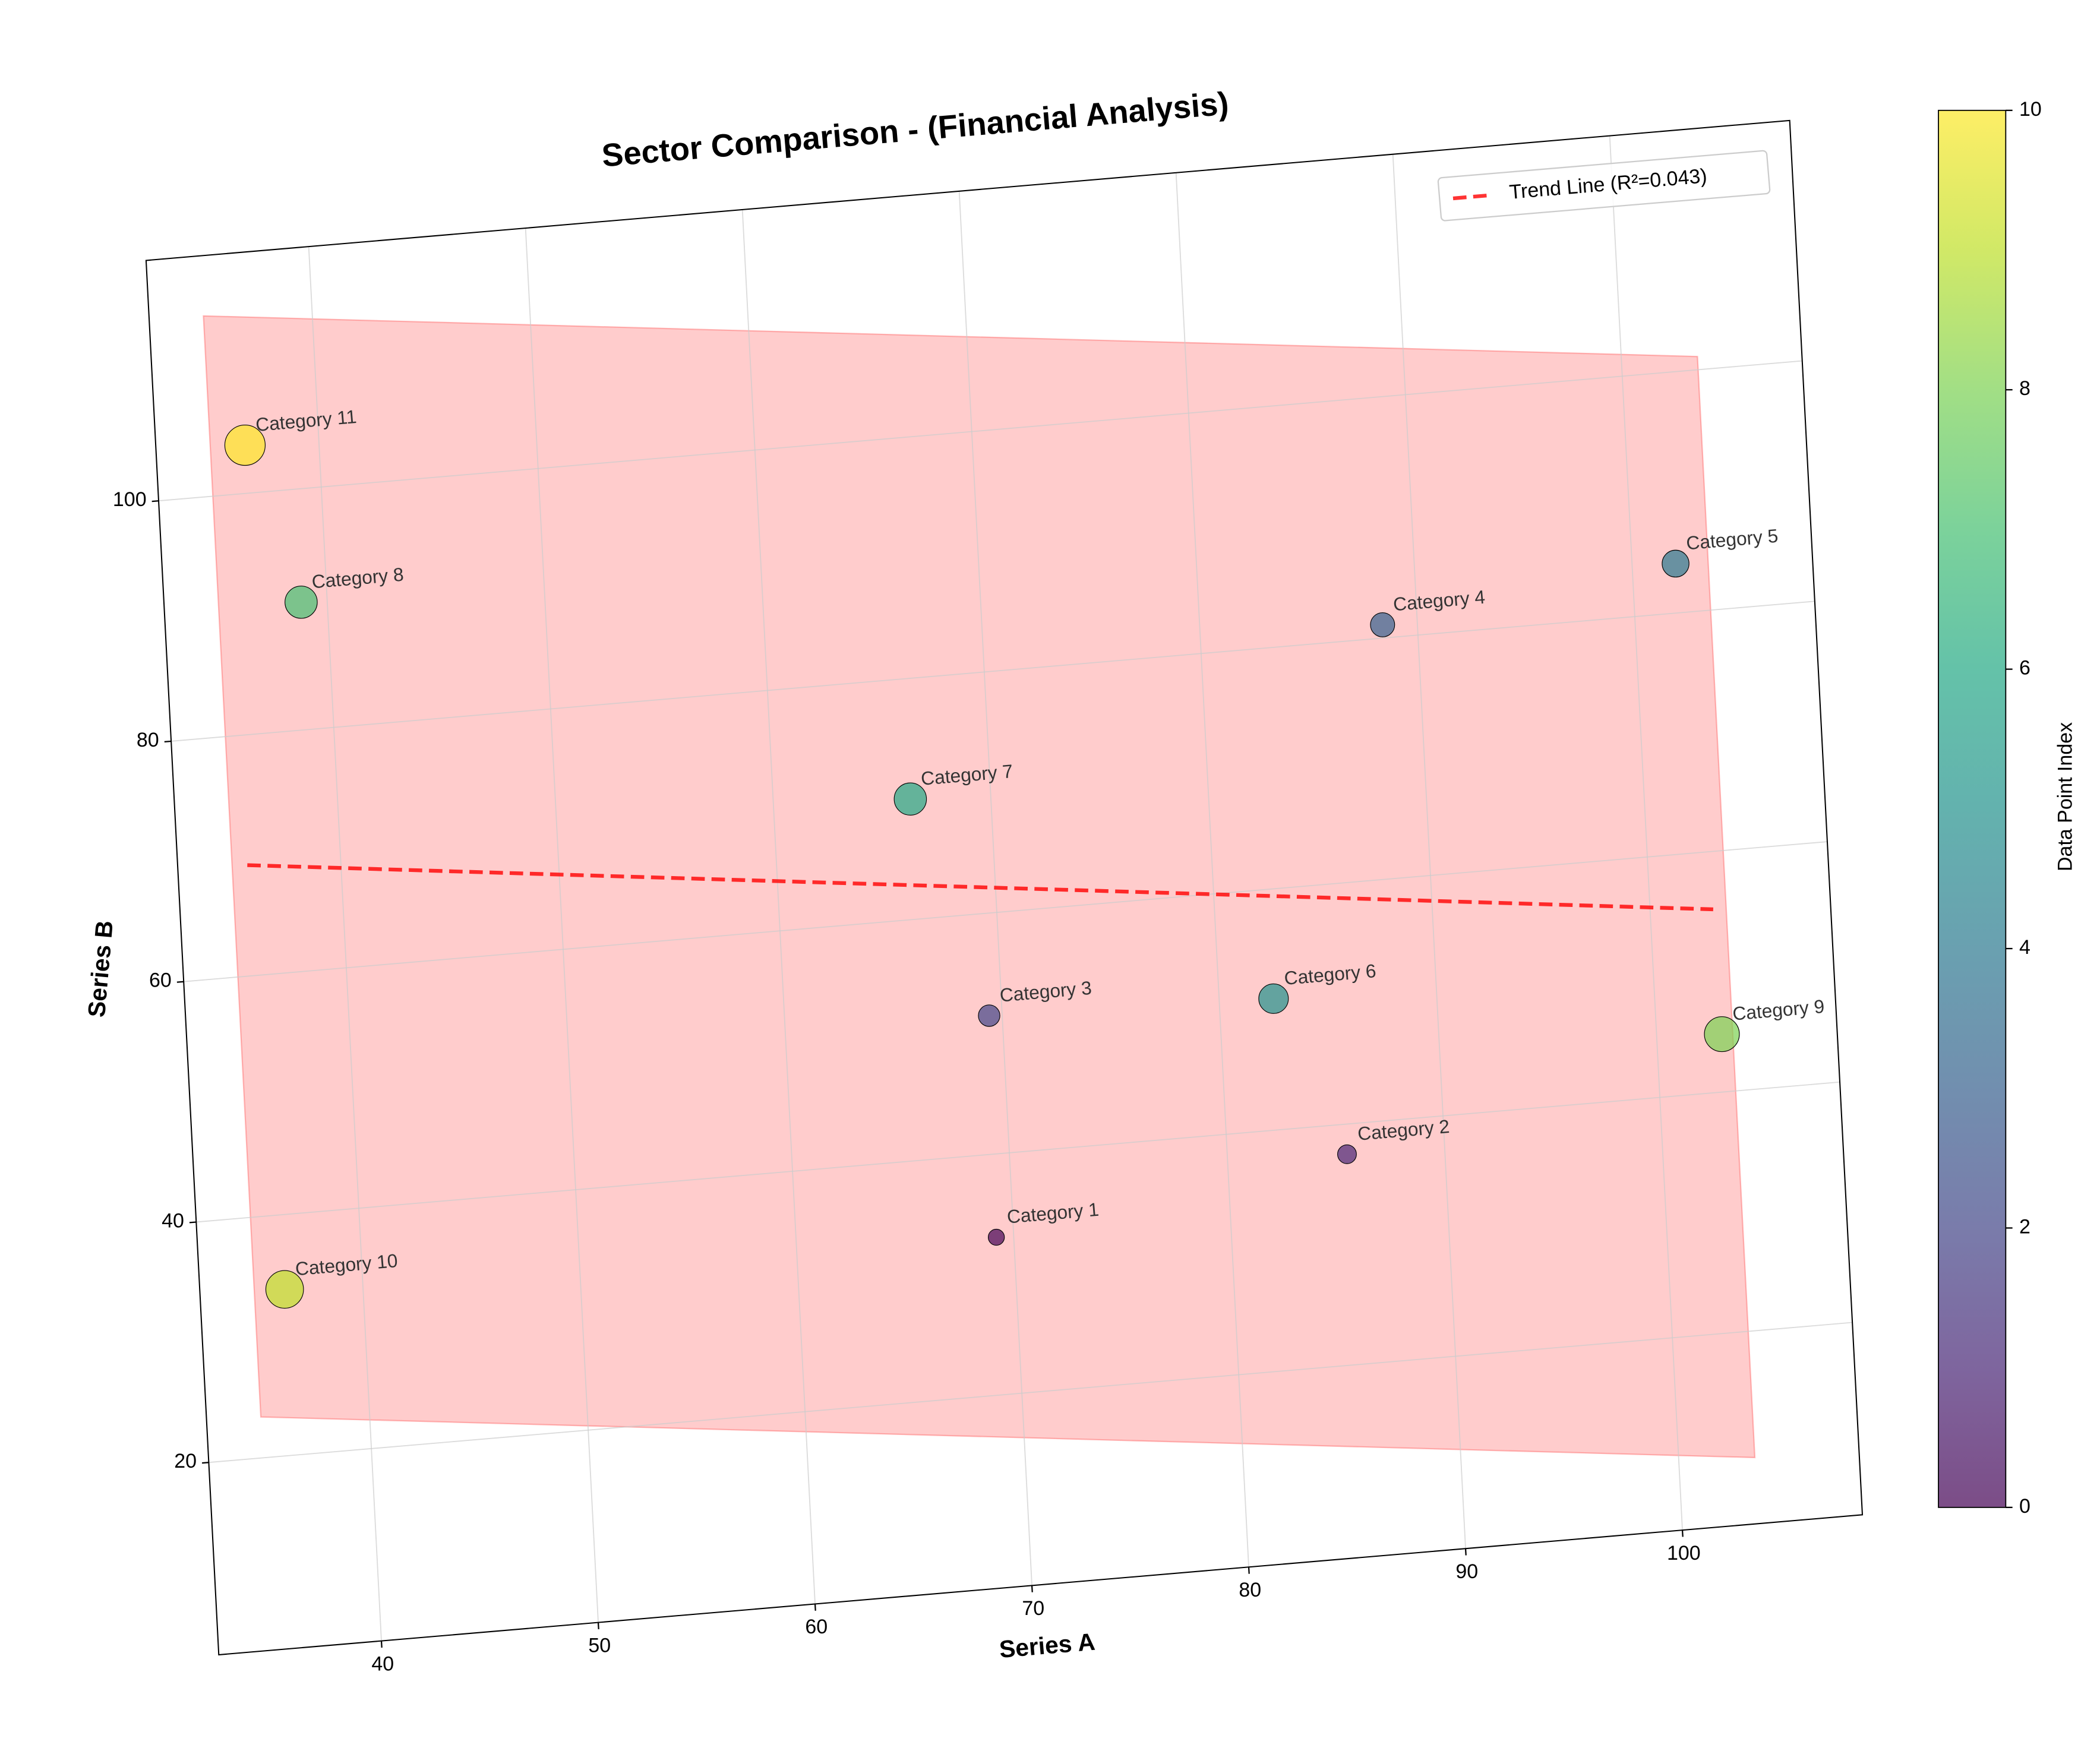  I want to click on x-tick-label: 80, so click(1250, 1590).